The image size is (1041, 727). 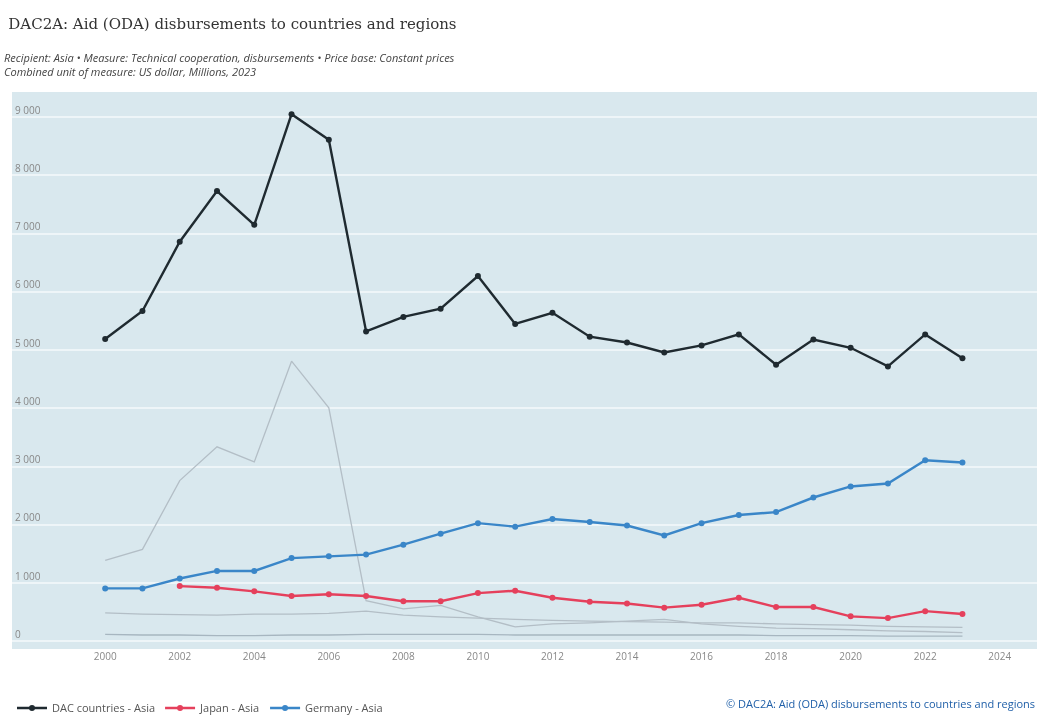 I want to click on x-tick-label: 2024, so click(x=1000, y=656).